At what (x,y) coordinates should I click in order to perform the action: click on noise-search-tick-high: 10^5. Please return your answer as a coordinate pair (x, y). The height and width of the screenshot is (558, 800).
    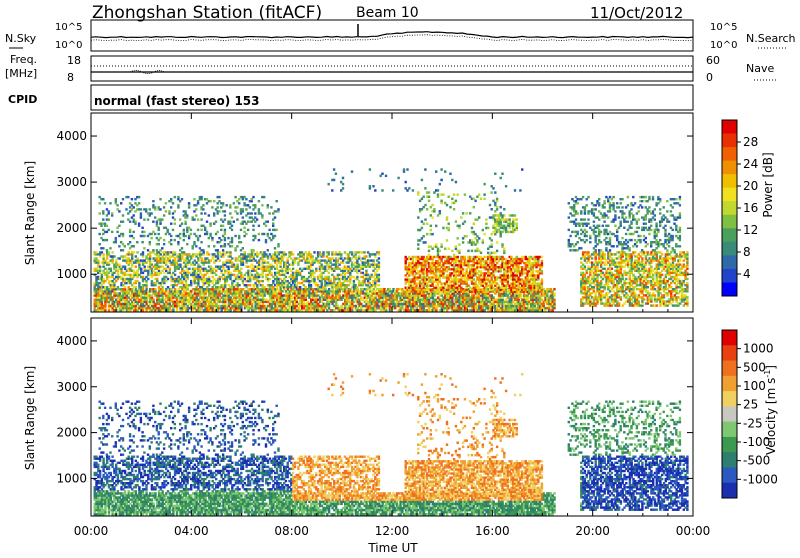
    Looking at the image, I should click on (723, 27).